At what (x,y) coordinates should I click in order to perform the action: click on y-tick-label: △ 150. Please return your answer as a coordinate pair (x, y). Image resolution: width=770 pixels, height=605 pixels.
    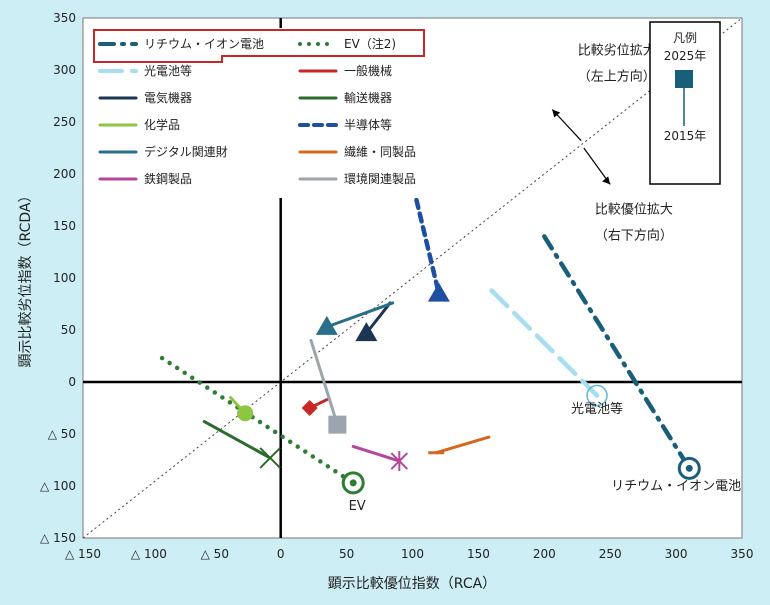
    Looking at the image, I should click on (58, 538).